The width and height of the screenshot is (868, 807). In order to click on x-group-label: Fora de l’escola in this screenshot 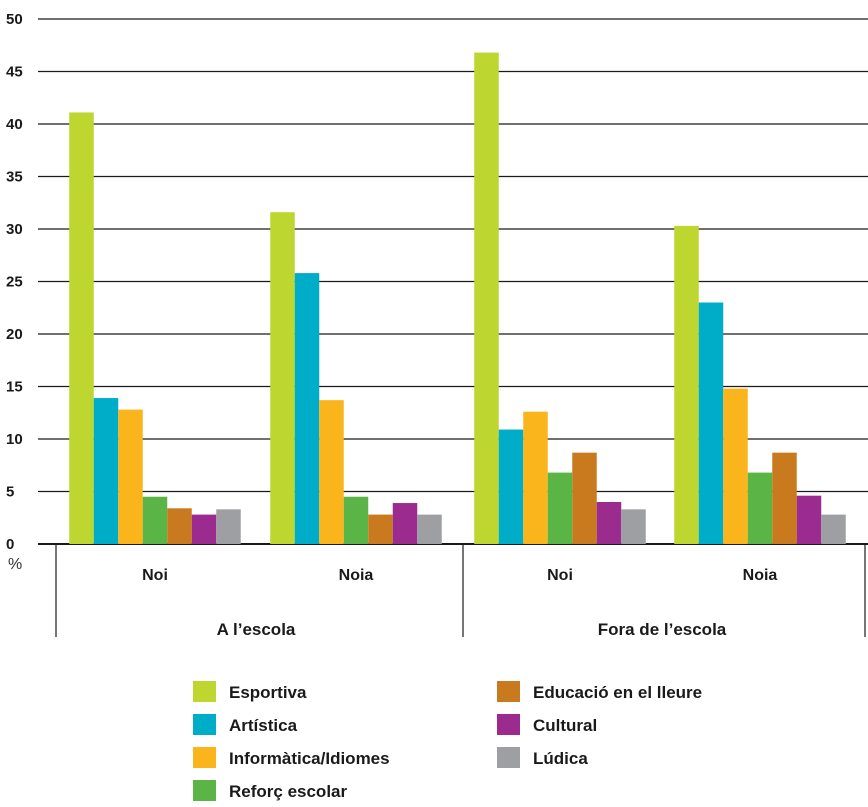, I will do `click(662, 629)`.